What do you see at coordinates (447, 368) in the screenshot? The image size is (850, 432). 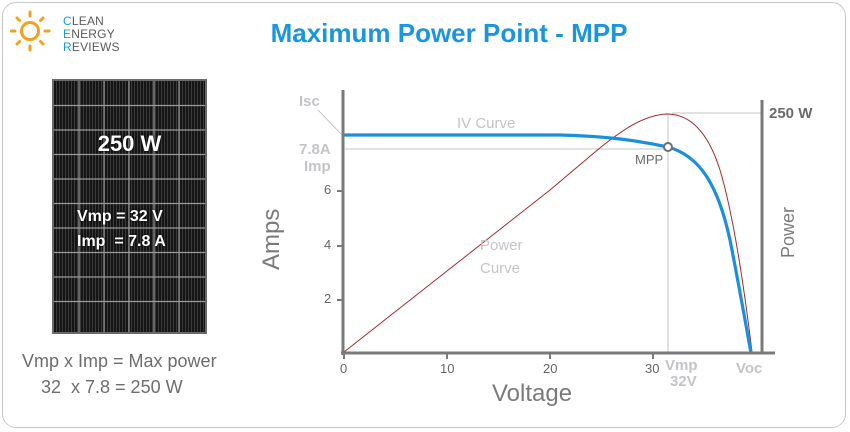 I see `x-tick-10: 10` at bounding box center [447, 368].